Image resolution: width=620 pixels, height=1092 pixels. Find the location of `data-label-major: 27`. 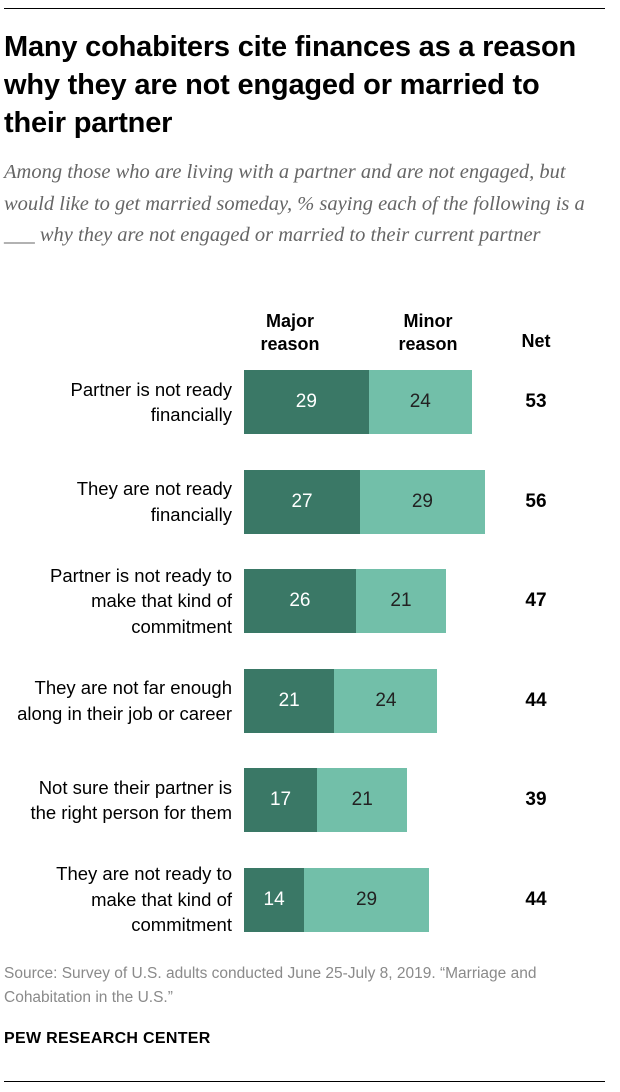

data-label-major: 27 is located at coordinates (302, 501).